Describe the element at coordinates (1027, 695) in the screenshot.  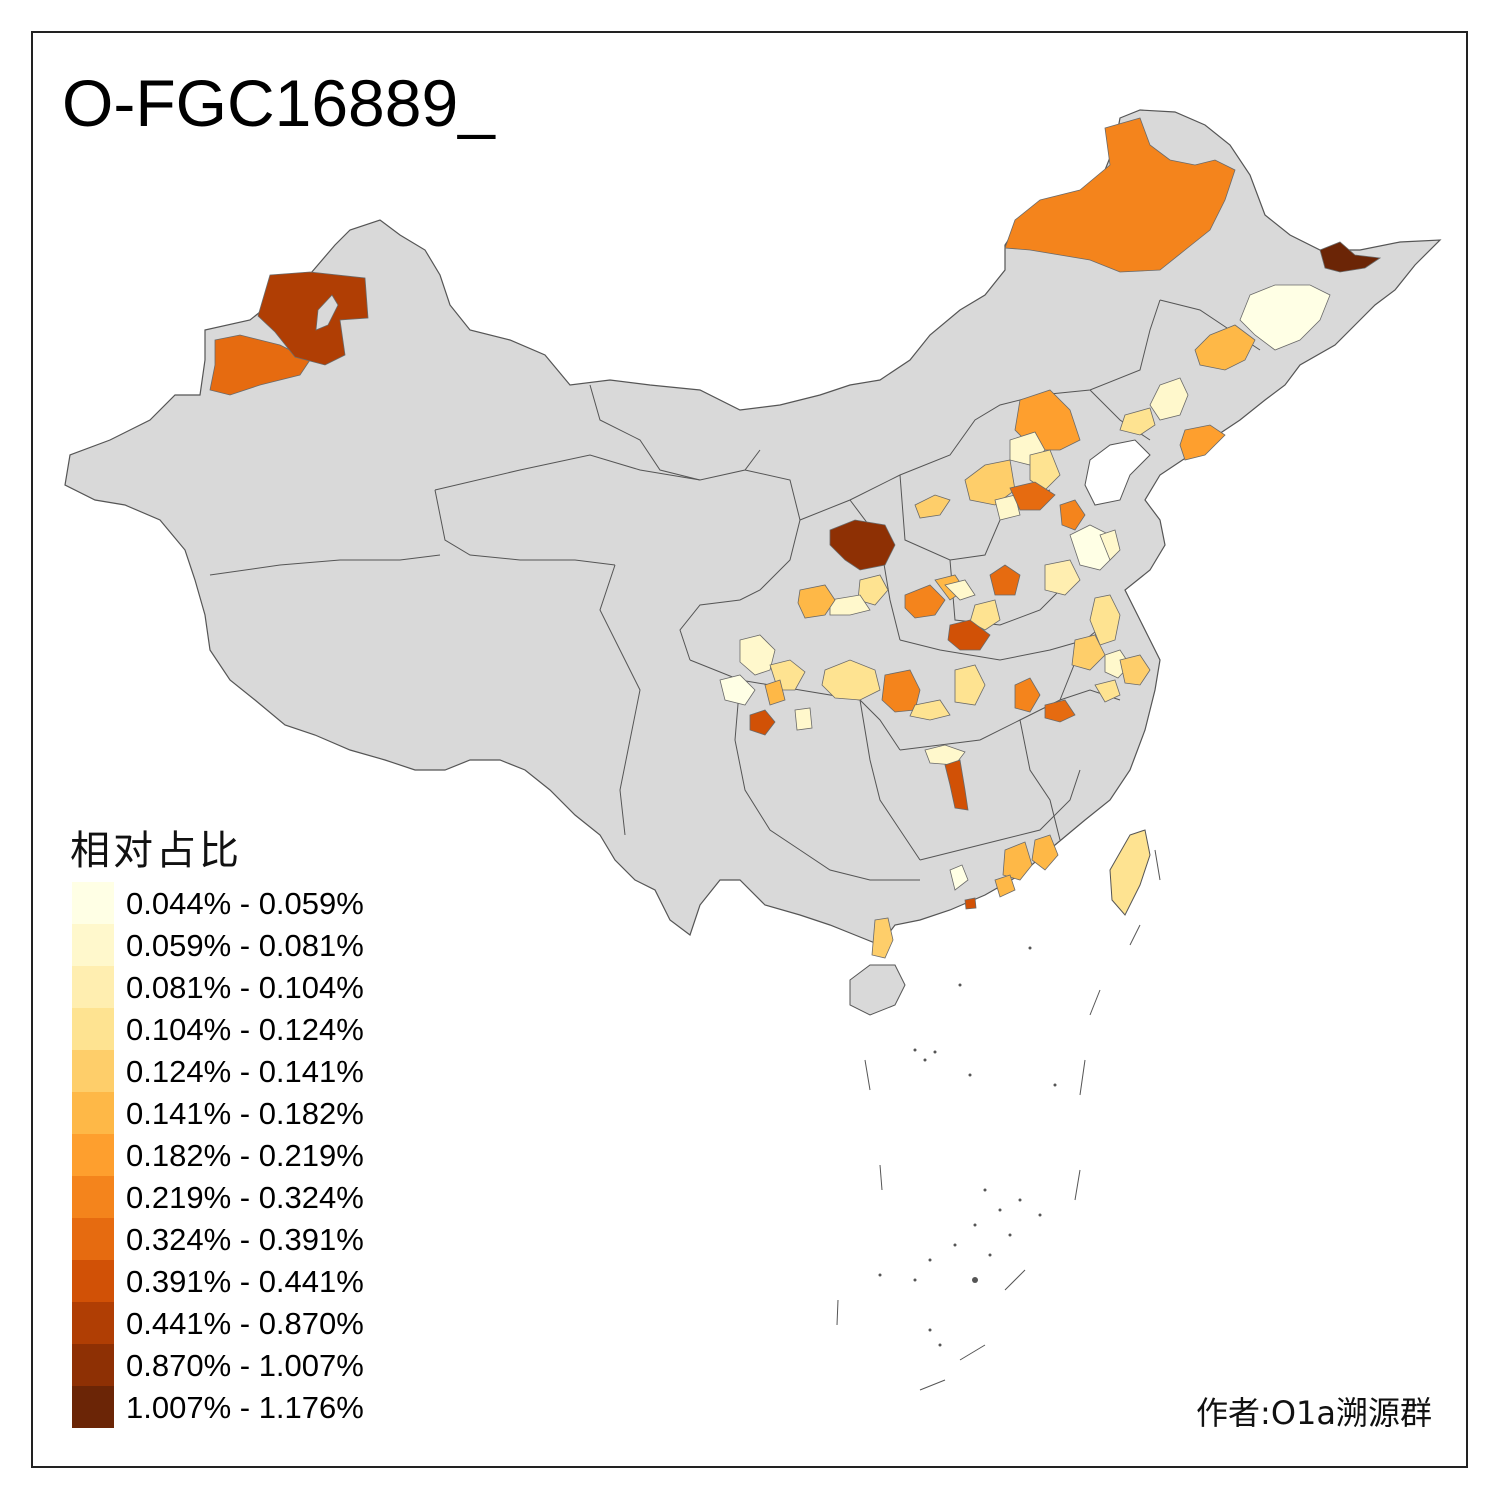
I see `region-hefei` at that location.